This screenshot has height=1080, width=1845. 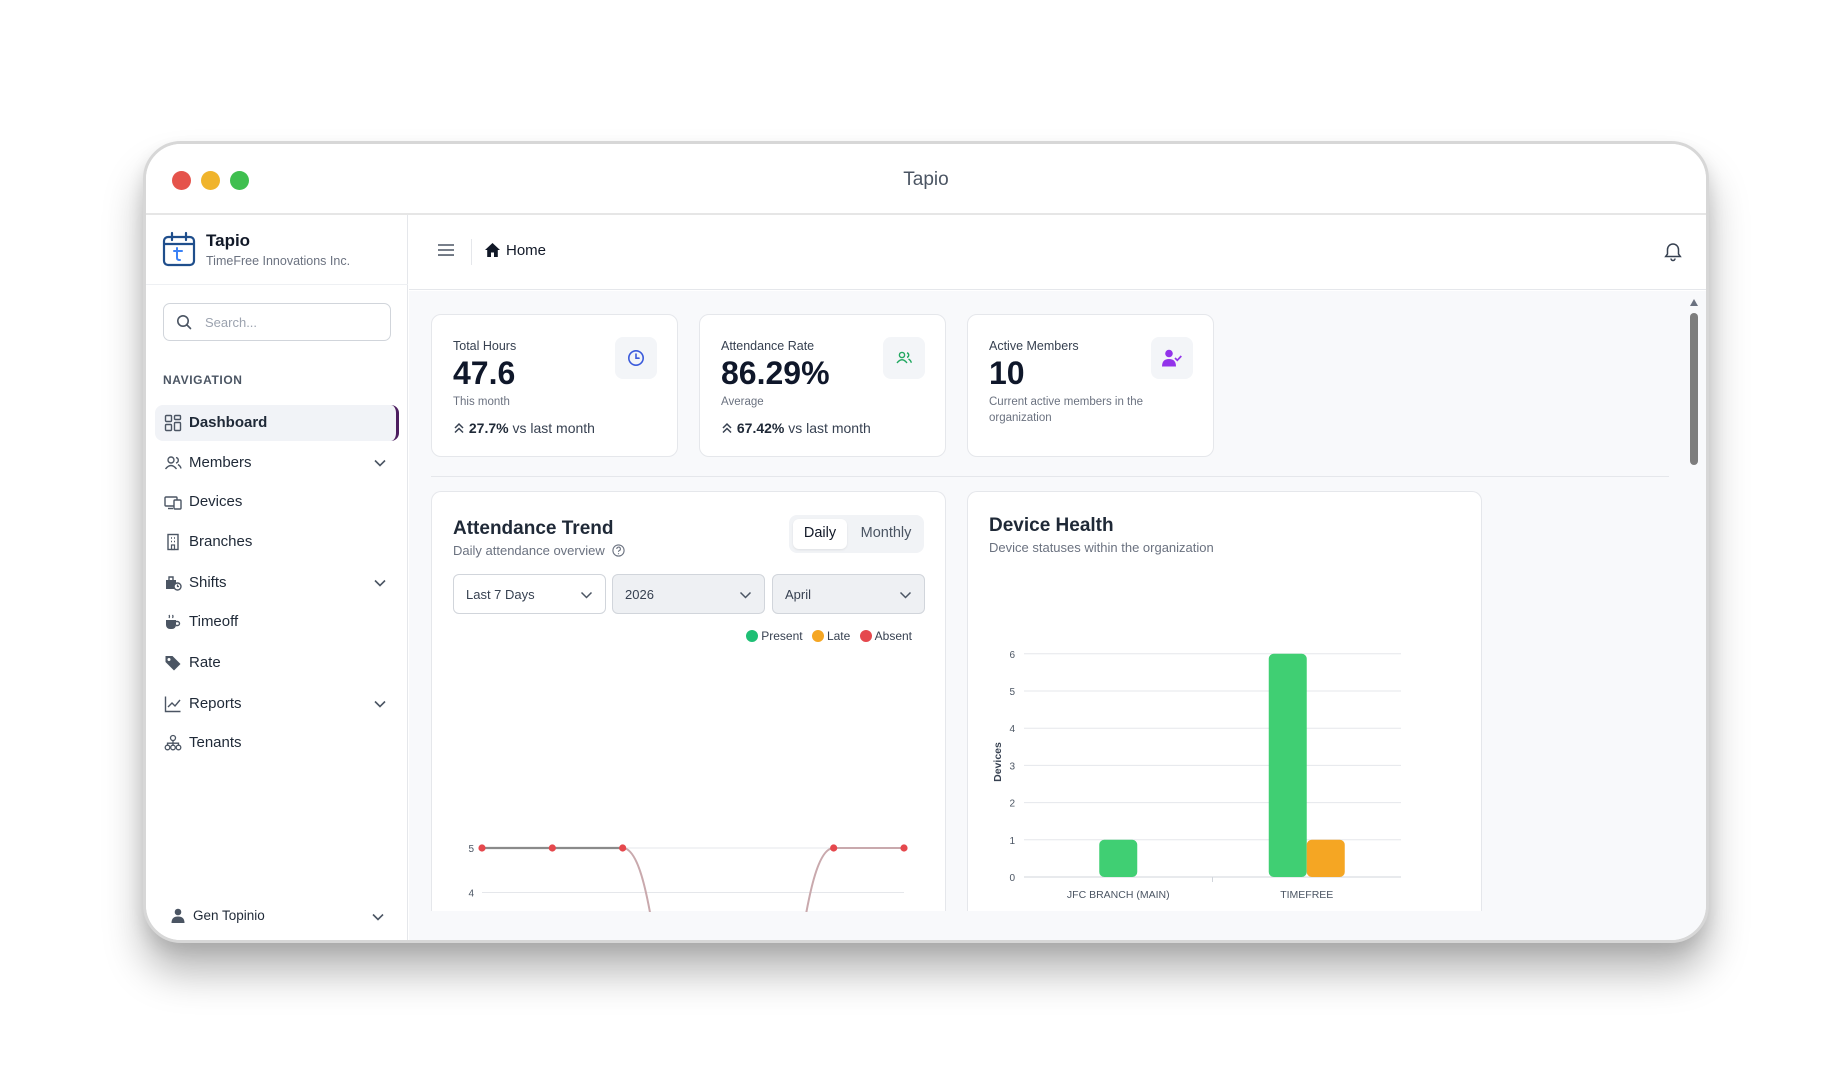 I want to click on stat-change: 27.7% vs last month, so click(x=524, y=428).